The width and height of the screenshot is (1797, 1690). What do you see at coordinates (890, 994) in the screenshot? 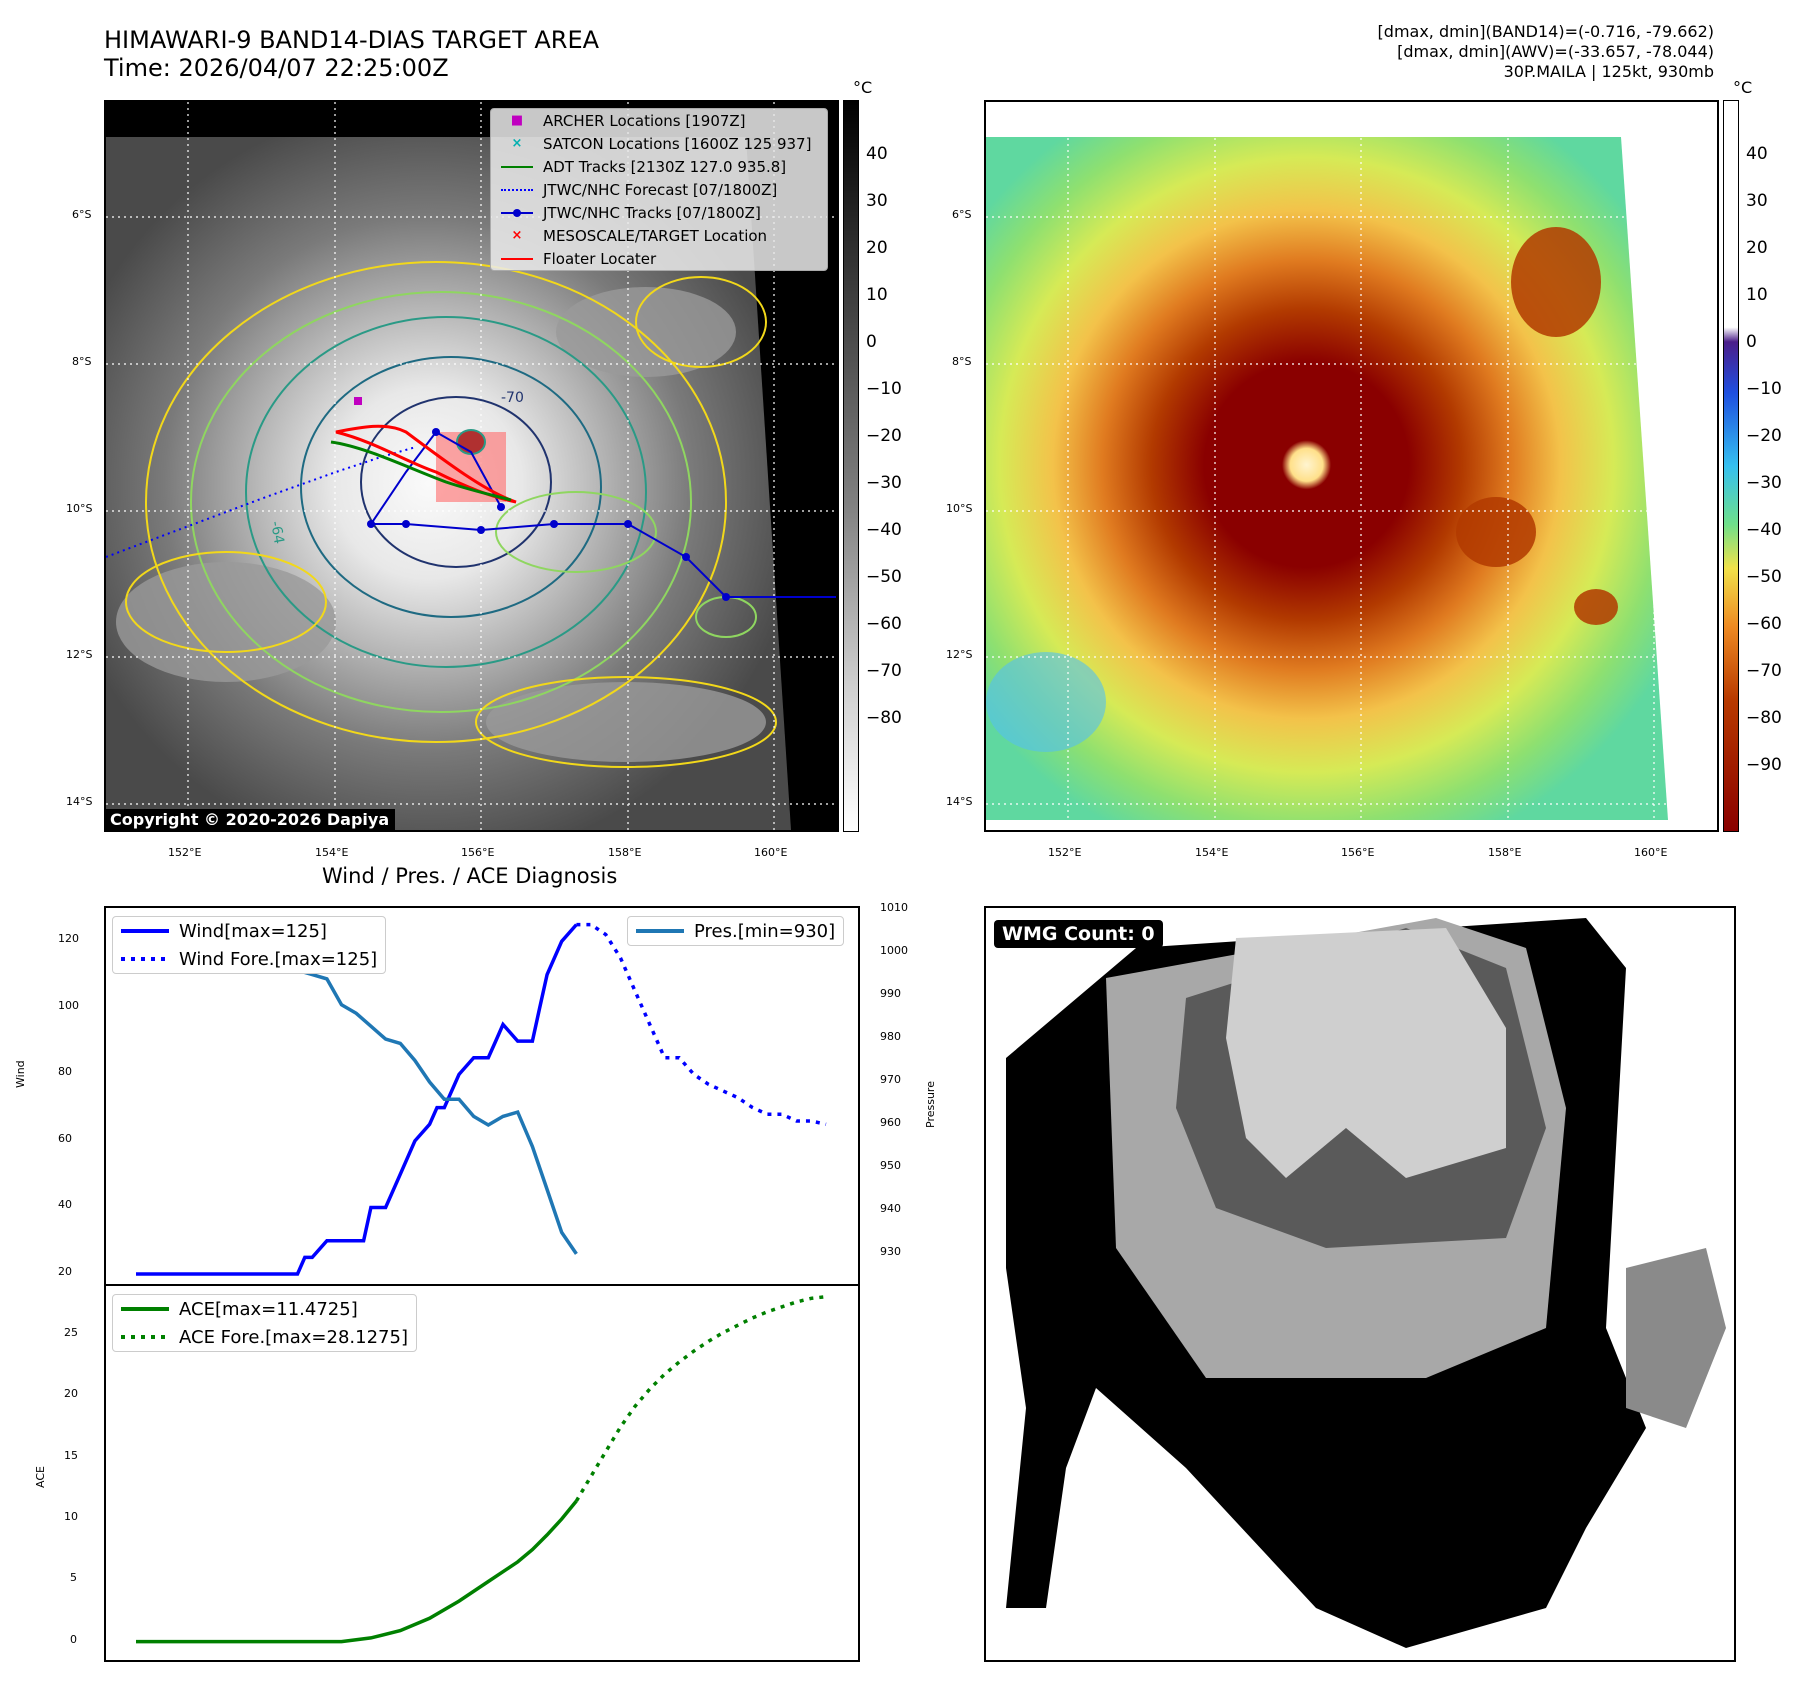
I see `pressure-y-tick: 990` at bounding box center [890, 994].